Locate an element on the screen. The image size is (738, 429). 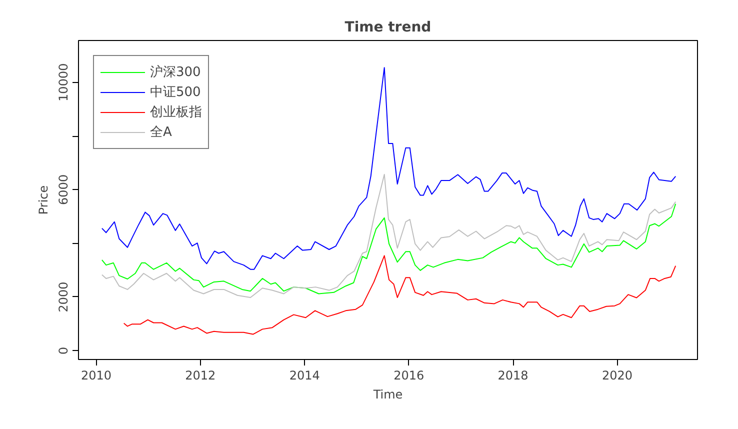
x-tick-label: 2014 is located at coordinates (304, 375).